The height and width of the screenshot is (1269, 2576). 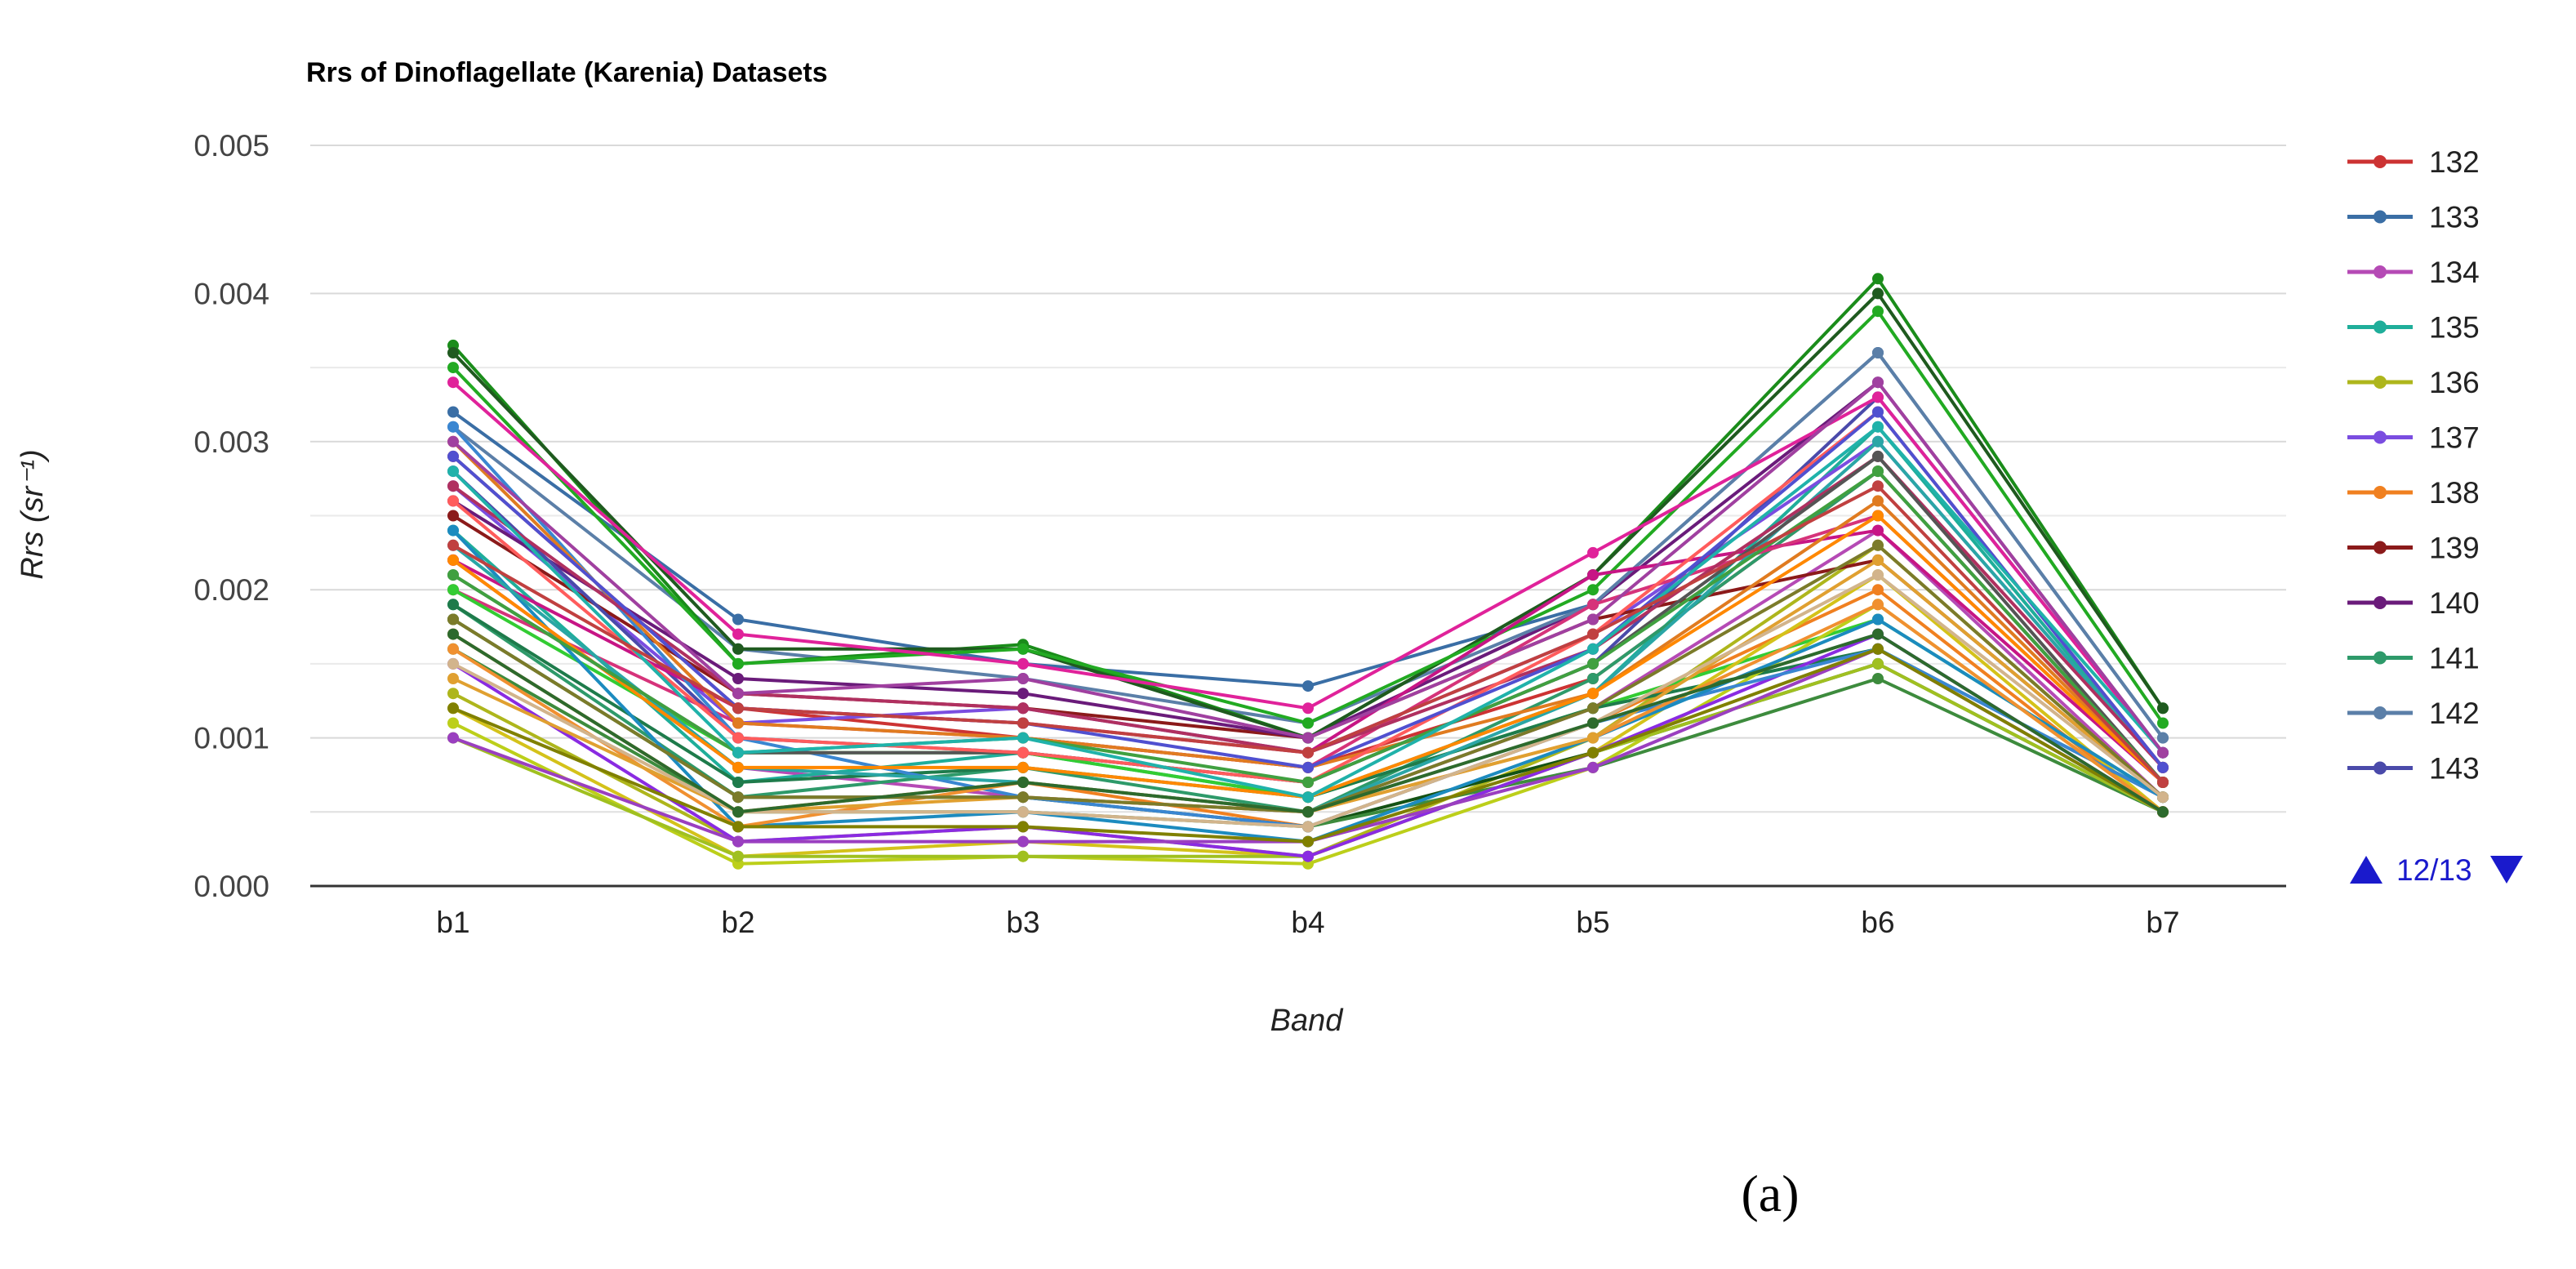 What do you see at coordinates (2506, 870) in the screenshot?
I see `pager-down-arrow-icon` at bounding box center [2506, 870].